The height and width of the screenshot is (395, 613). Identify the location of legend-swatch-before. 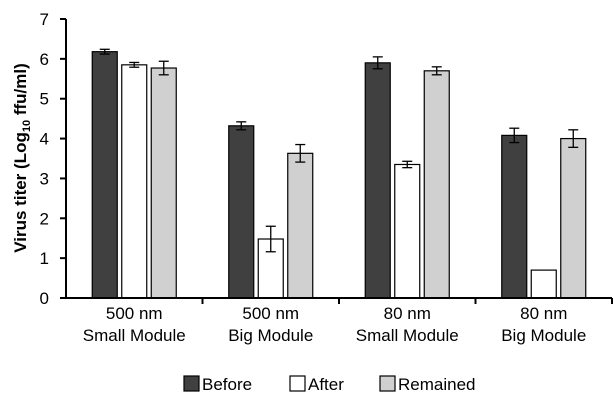
(191, 383).